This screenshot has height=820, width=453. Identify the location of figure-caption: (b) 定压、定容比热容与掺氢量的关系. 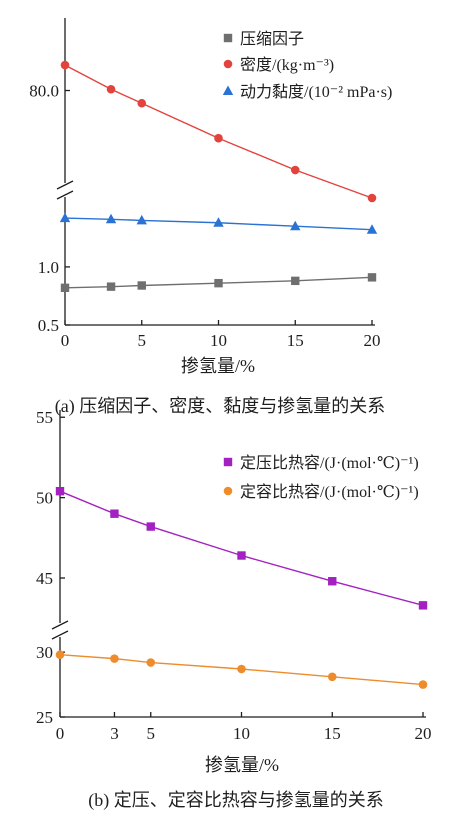
(236, 800).